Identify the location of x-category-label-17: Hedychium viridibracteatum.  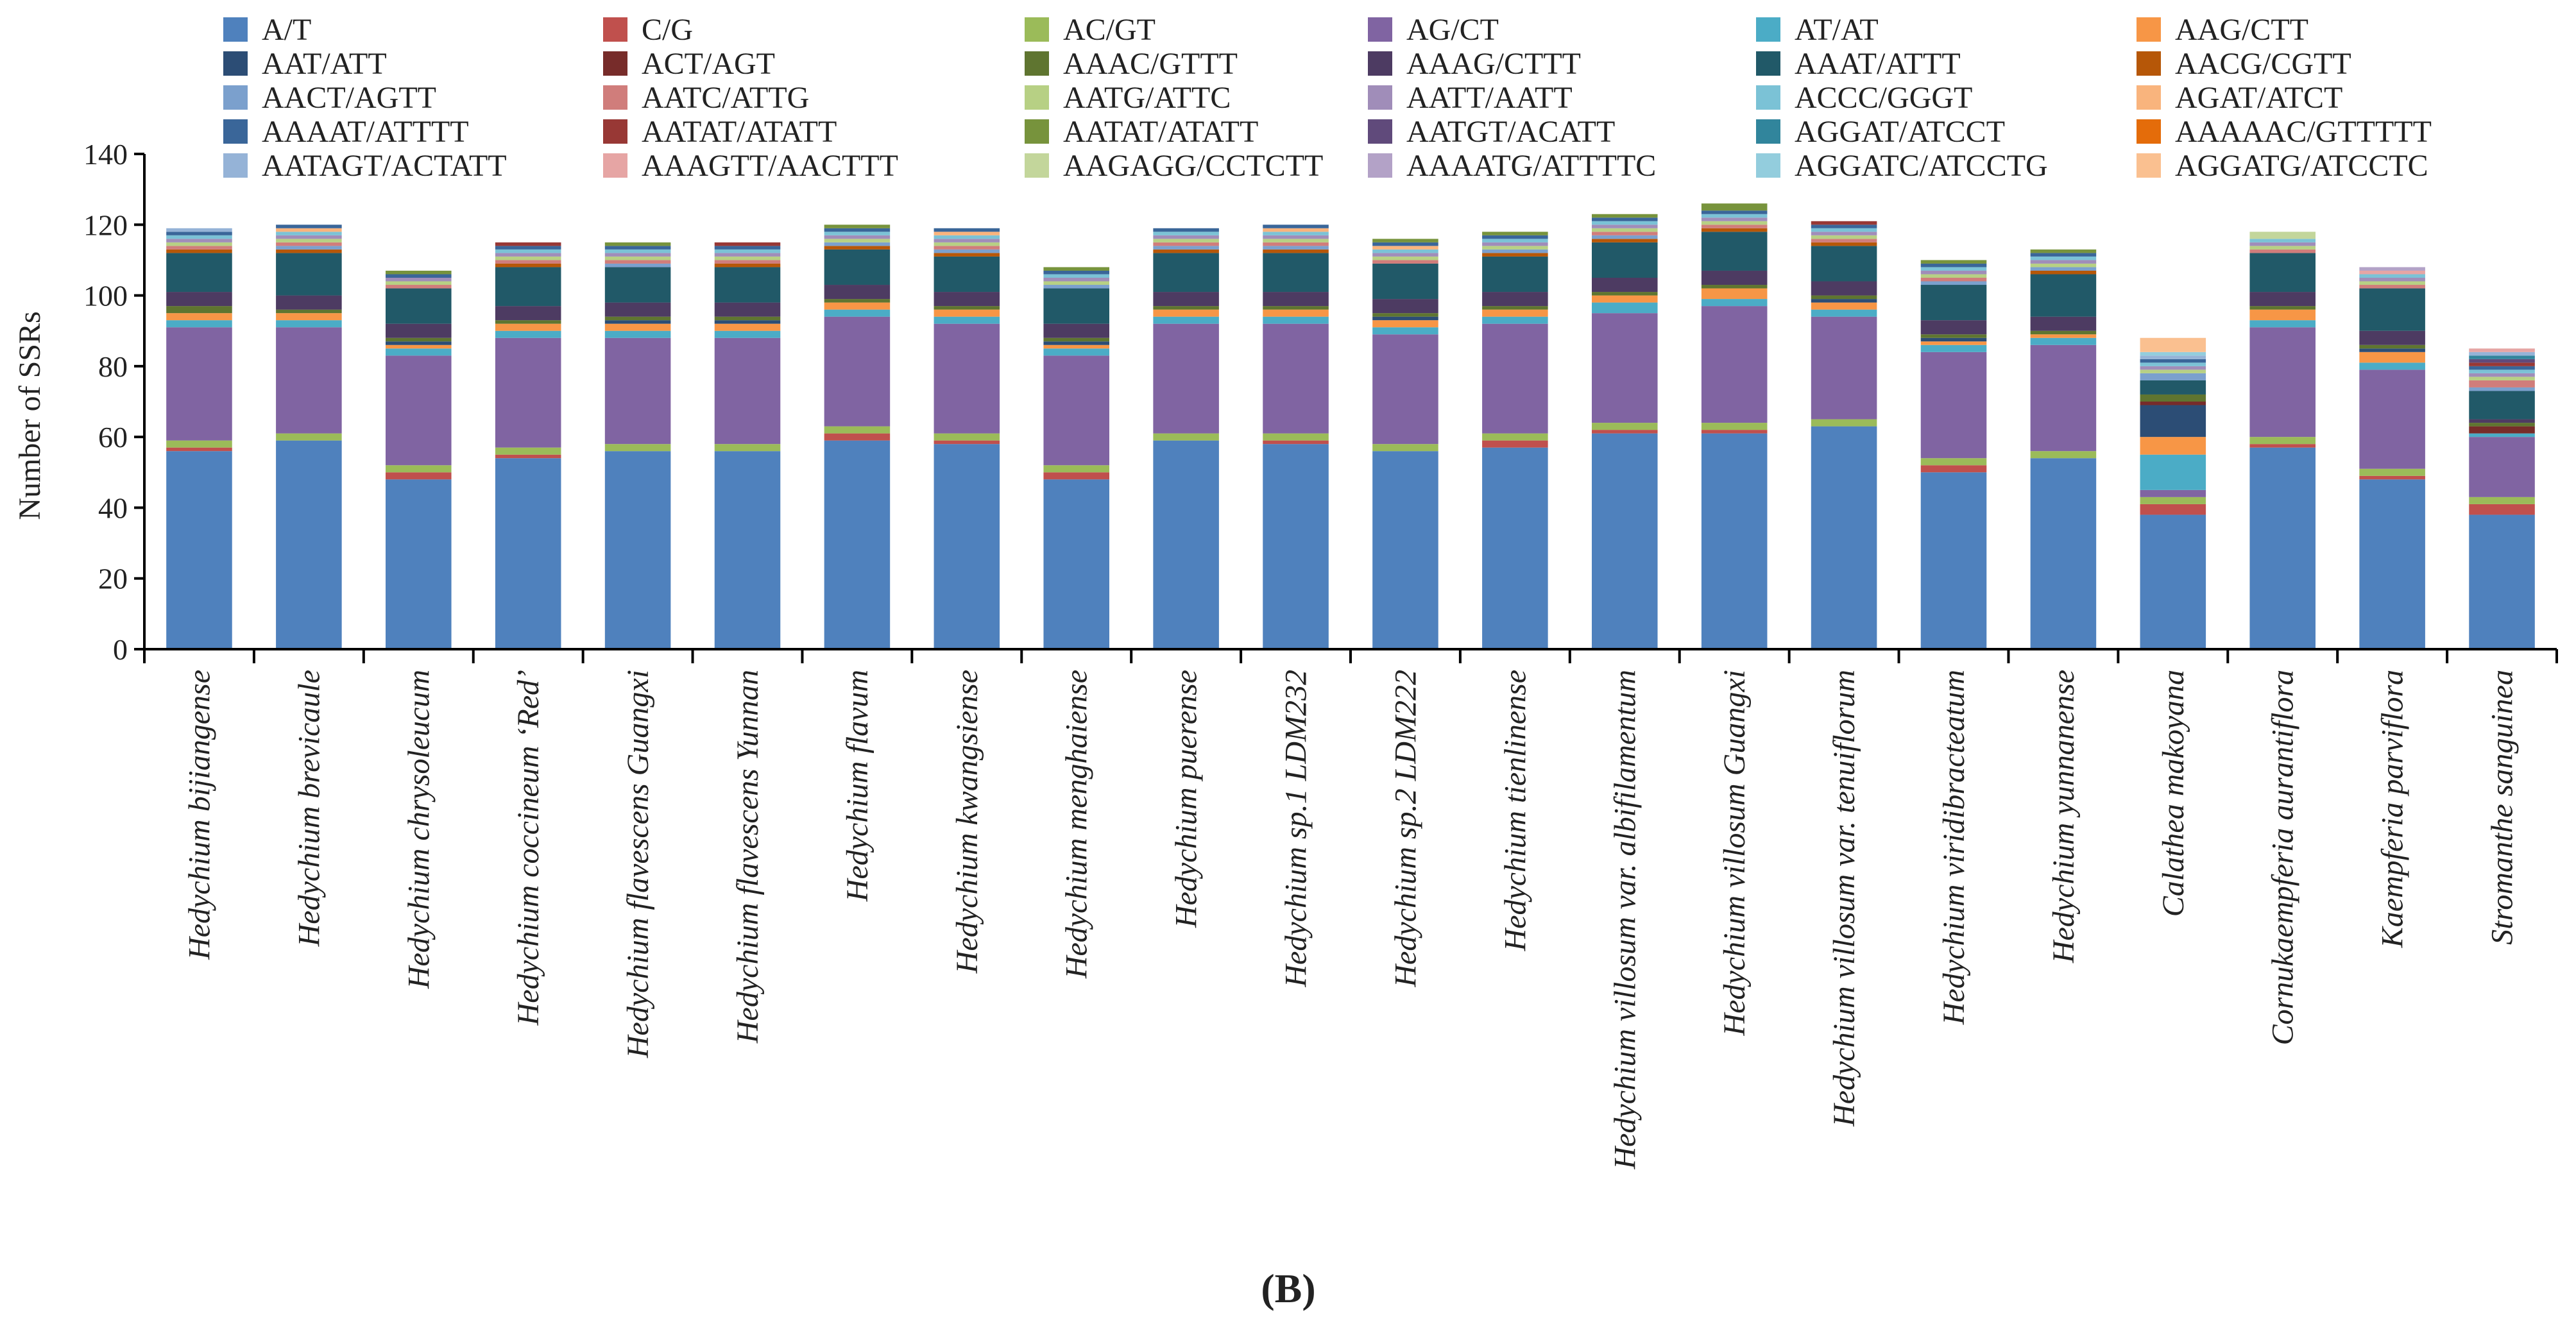
(1954, 848).